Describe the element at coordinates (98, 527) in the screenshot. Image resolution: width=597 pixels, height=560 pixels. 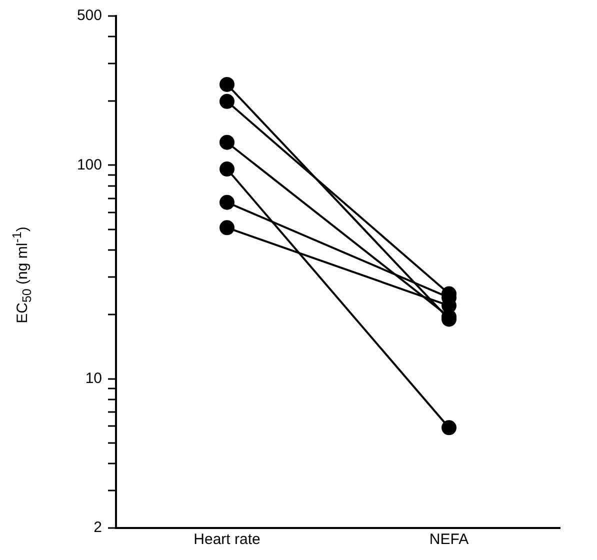
I see `y-tick-label: 2` at that location.